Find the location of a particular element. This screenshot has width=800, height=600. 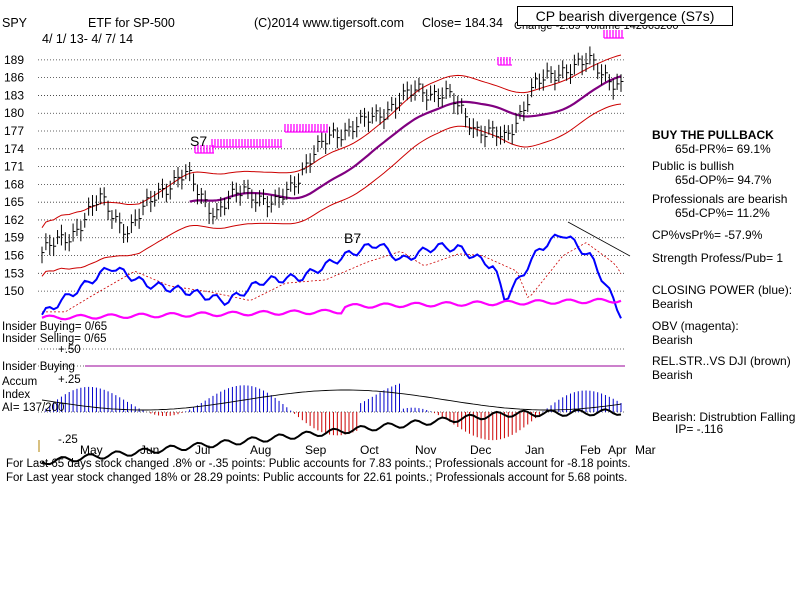

insider-selling-label: Insider Selling= 0/65 is located at coordinates (54, 339).